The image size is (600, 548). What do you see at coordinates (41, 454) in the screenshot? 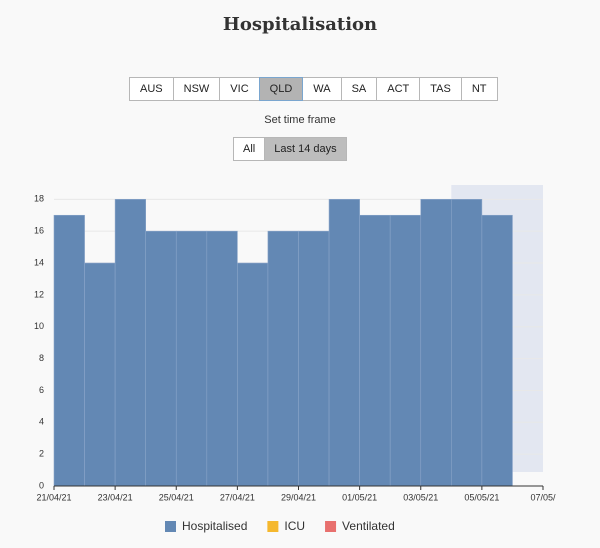
I see `y-tick-label: 2` at bounding box center [41, 454].